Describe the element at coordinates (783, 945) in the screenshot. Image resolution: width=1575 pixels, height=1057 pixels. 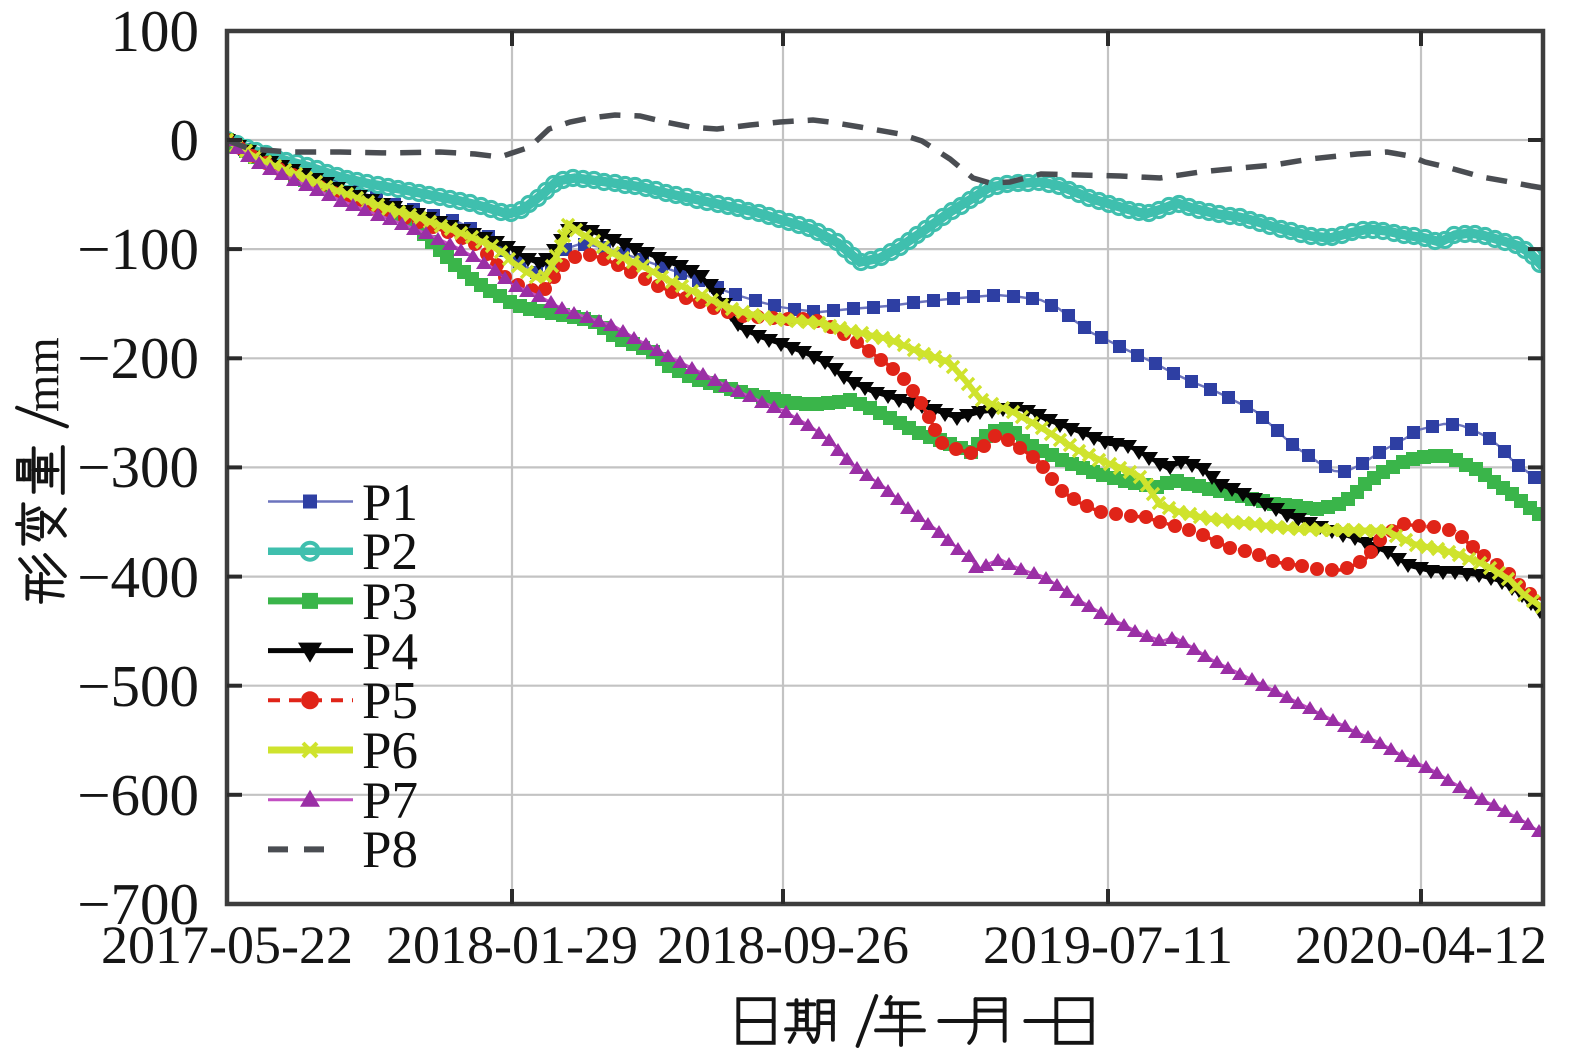
I see `svg-text: 2018-09-26` at that location.